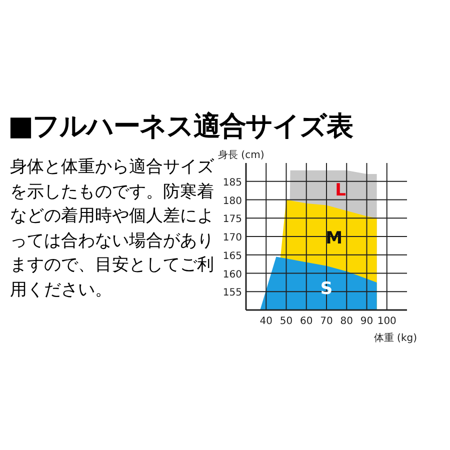 The width and height of the screenshot is (450, 450). I want to click on y-tick-label: 165, so click(232, 256).